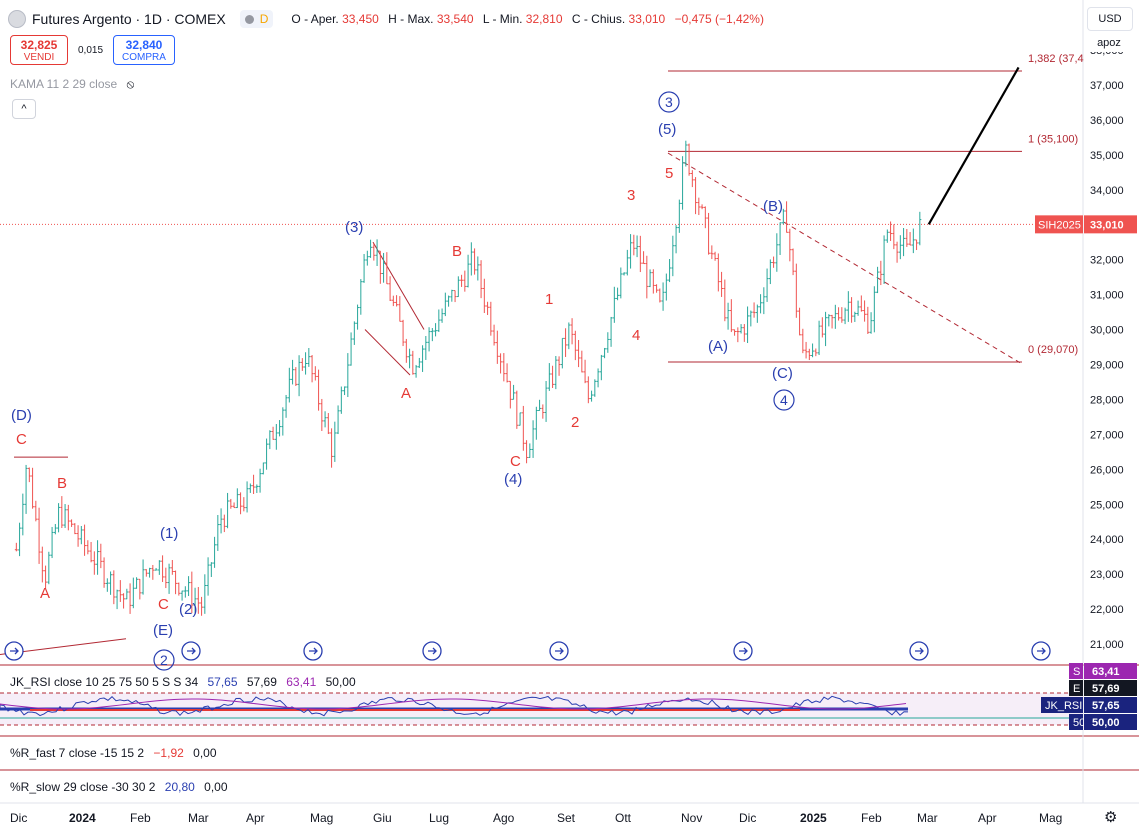 Image resolution: width=1139 pixels, height=832 pixels. I want to click on price-tick-label: 23,000, so click(1107, 575).